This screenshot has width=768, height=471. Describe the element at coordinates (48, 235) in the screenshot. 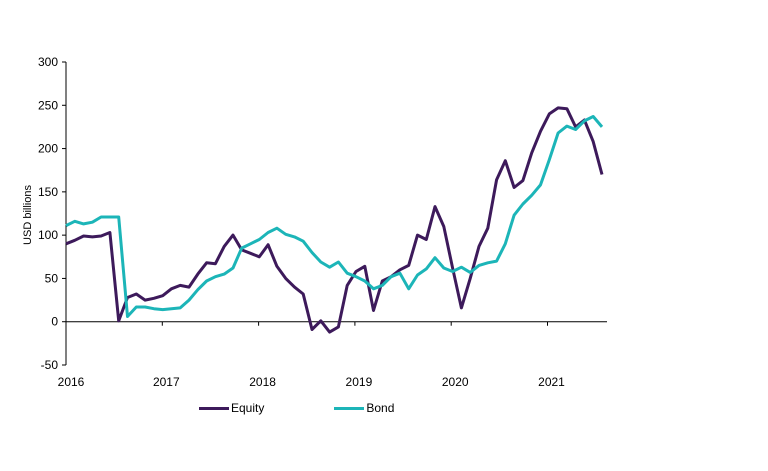

I see `y-tick-label: 100` at that location.